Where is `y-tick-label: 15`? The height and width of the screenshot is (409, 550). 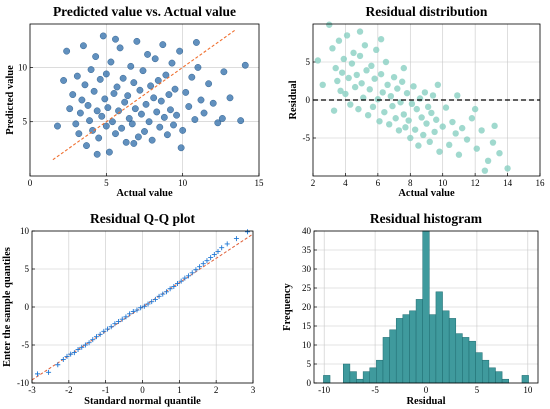
y-tick-label: 15 is located at coordinates (307, 326).